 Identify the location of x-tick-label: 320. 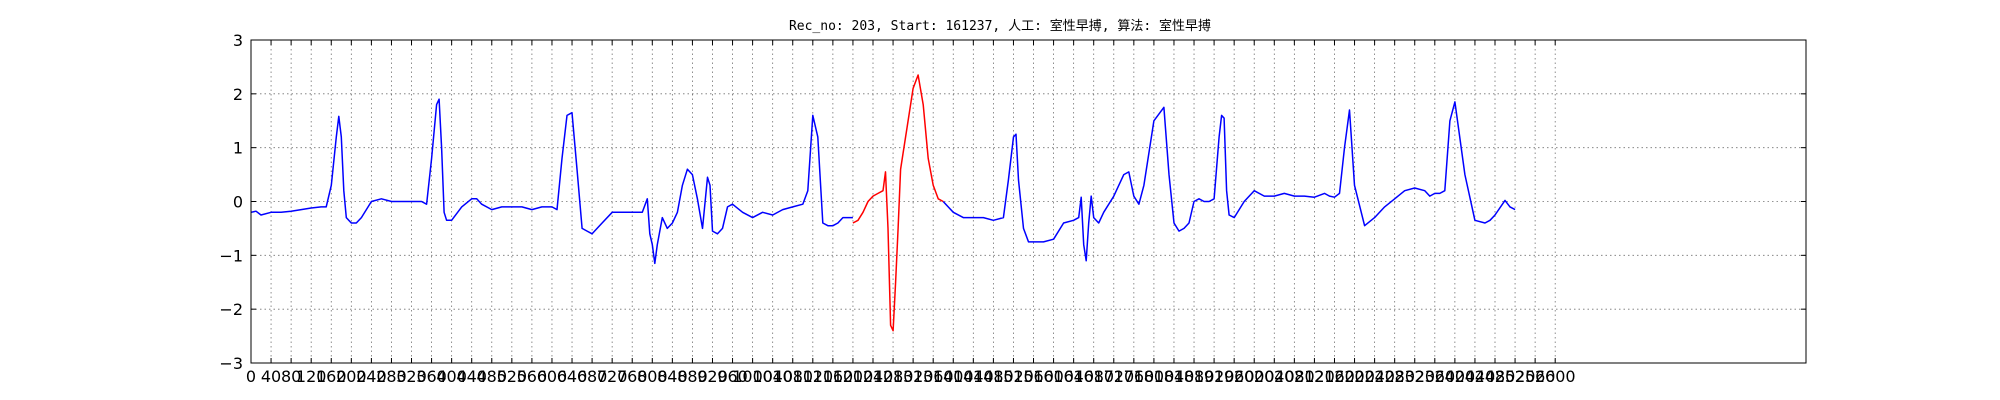
(411, 376).